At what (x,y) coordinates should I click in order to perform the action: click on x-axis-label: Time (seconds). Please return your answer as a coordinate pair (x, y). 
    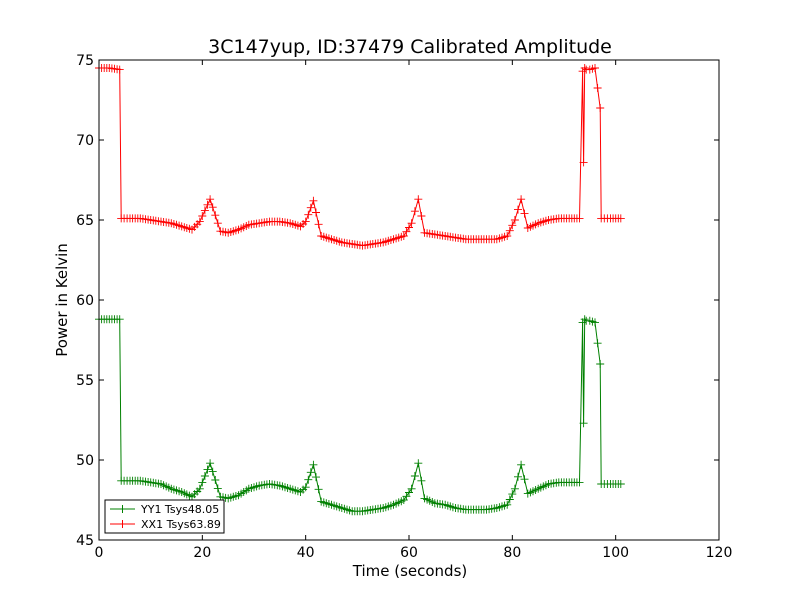
    Looking at the image, I should click on (410, 571).